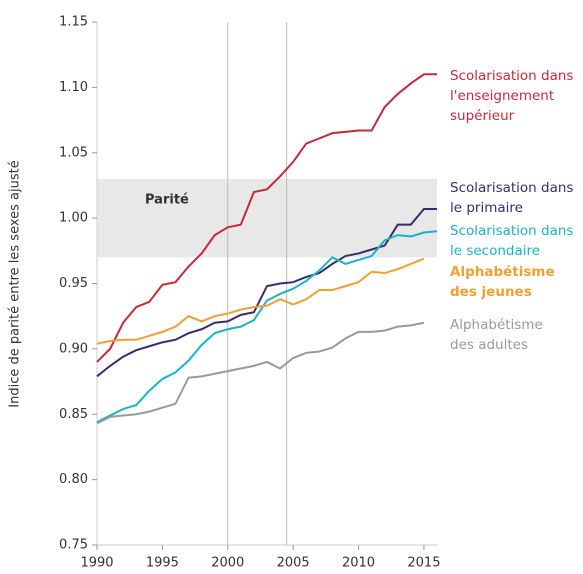 Image resolution: width=583 pixels, height=574 pixels. Describe the element at coordinates (496, 335) in the screenshot. I see `series-label: Alphabétisme des adultes` at that location.